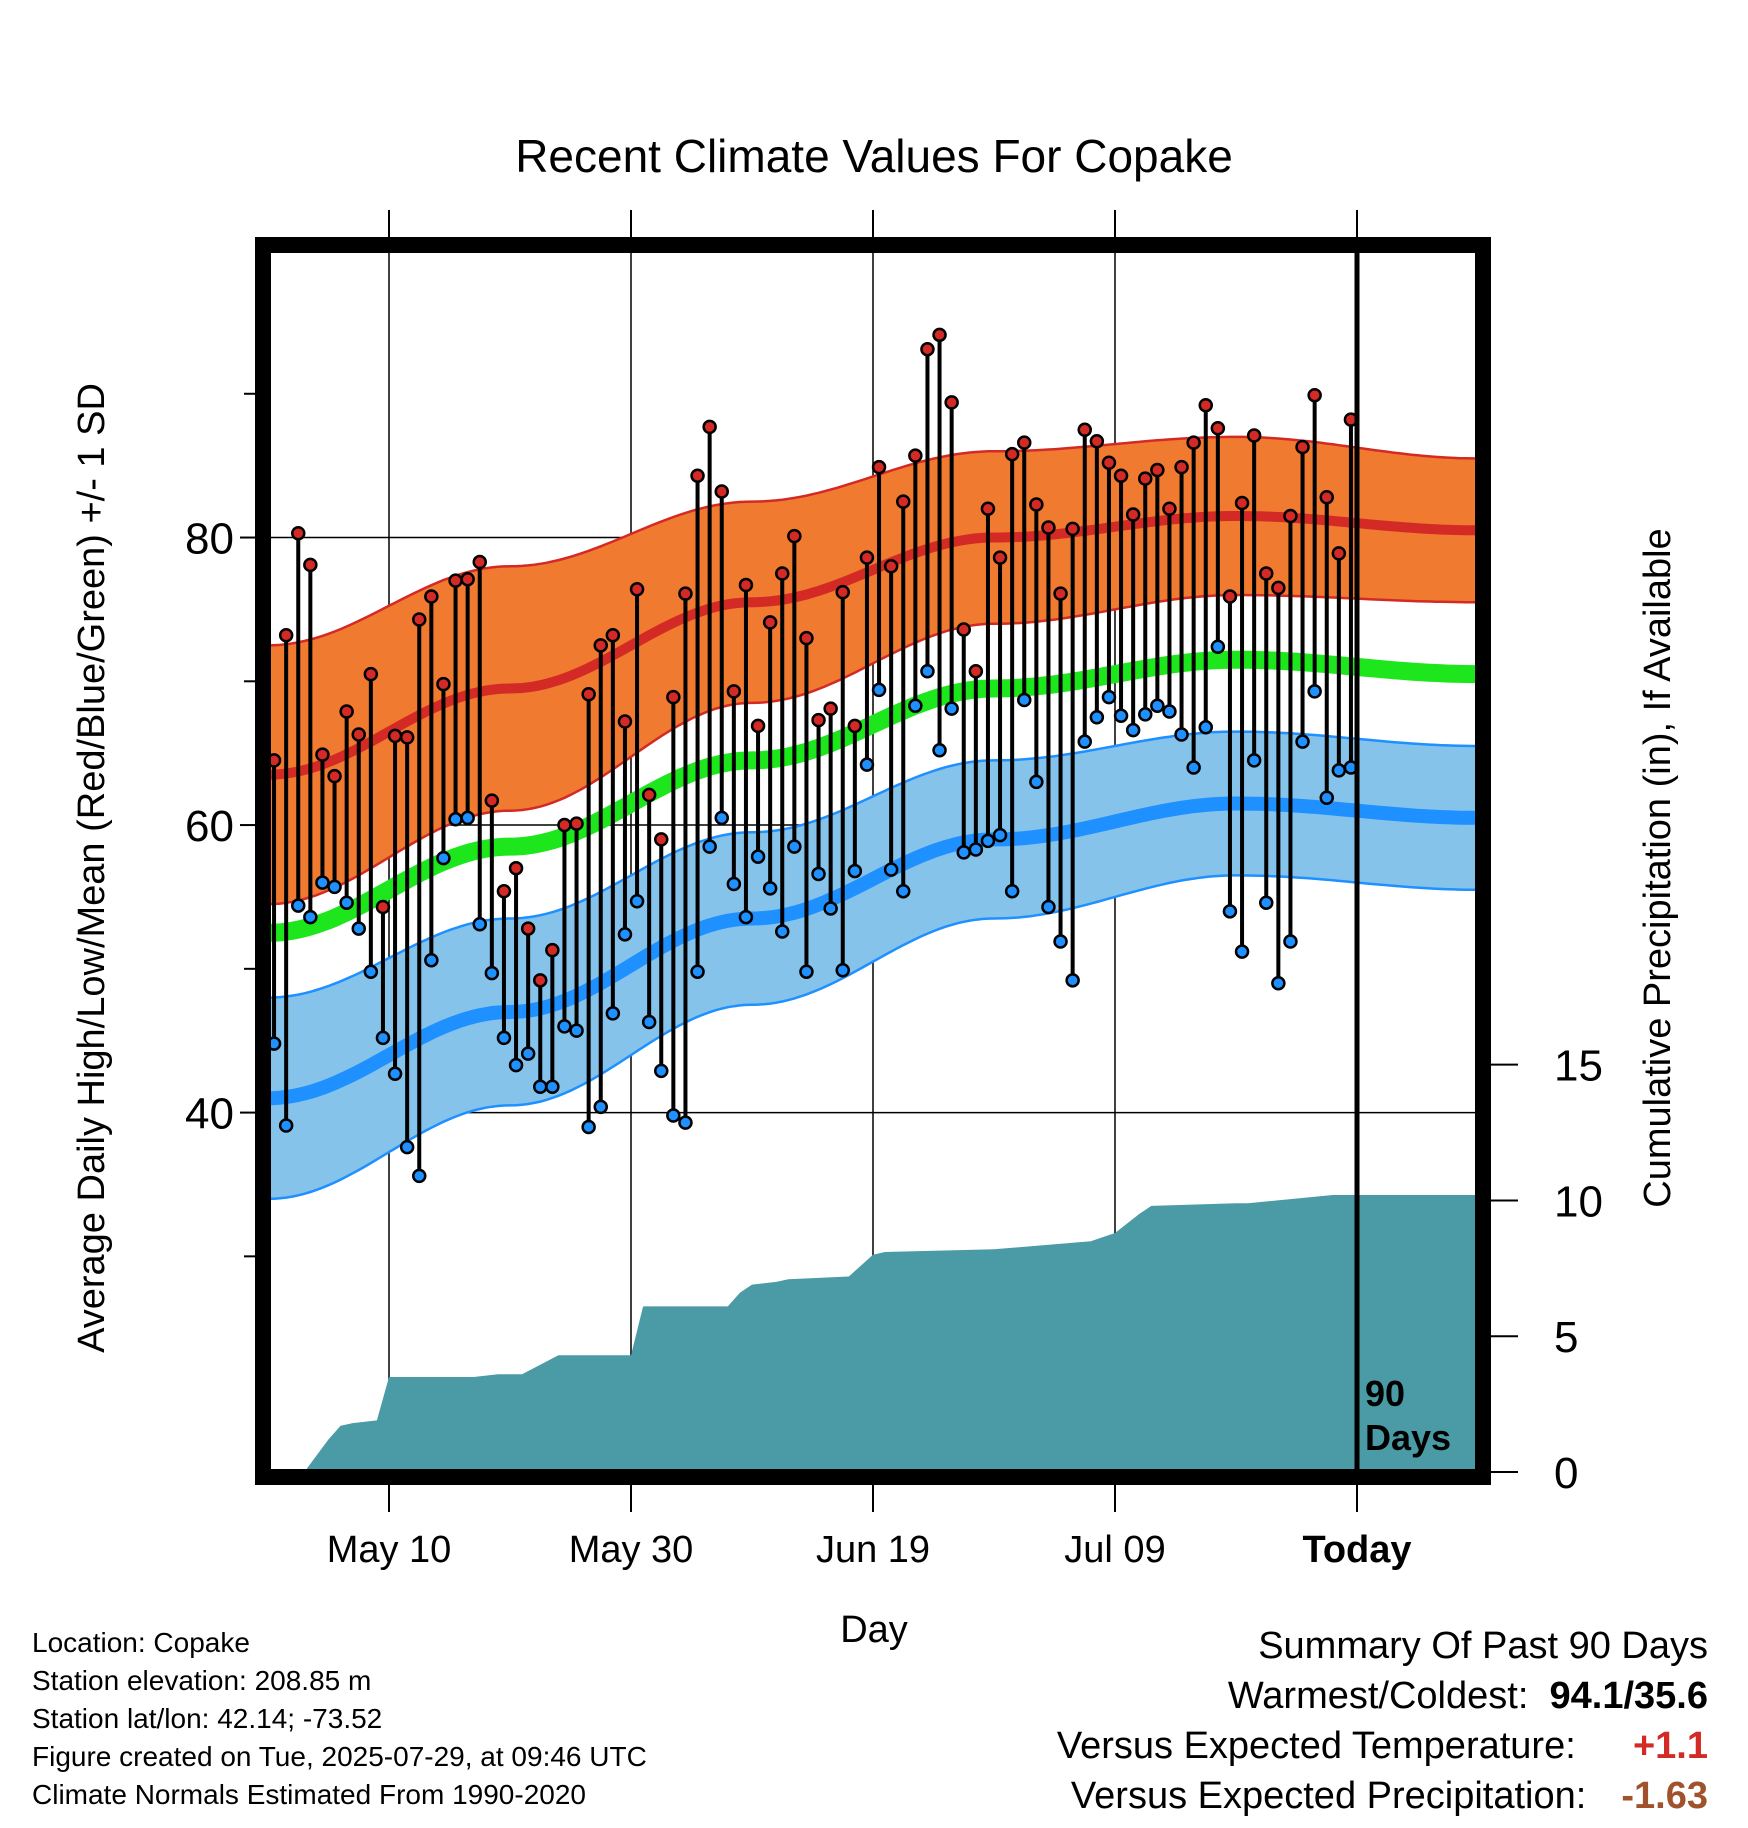 Image resolution: width=1748 pixels, height=1828 pixels. Describe the element at coordinates (1664, 1796) in the screenshot. I see `precip-value: -1.63` at that location.